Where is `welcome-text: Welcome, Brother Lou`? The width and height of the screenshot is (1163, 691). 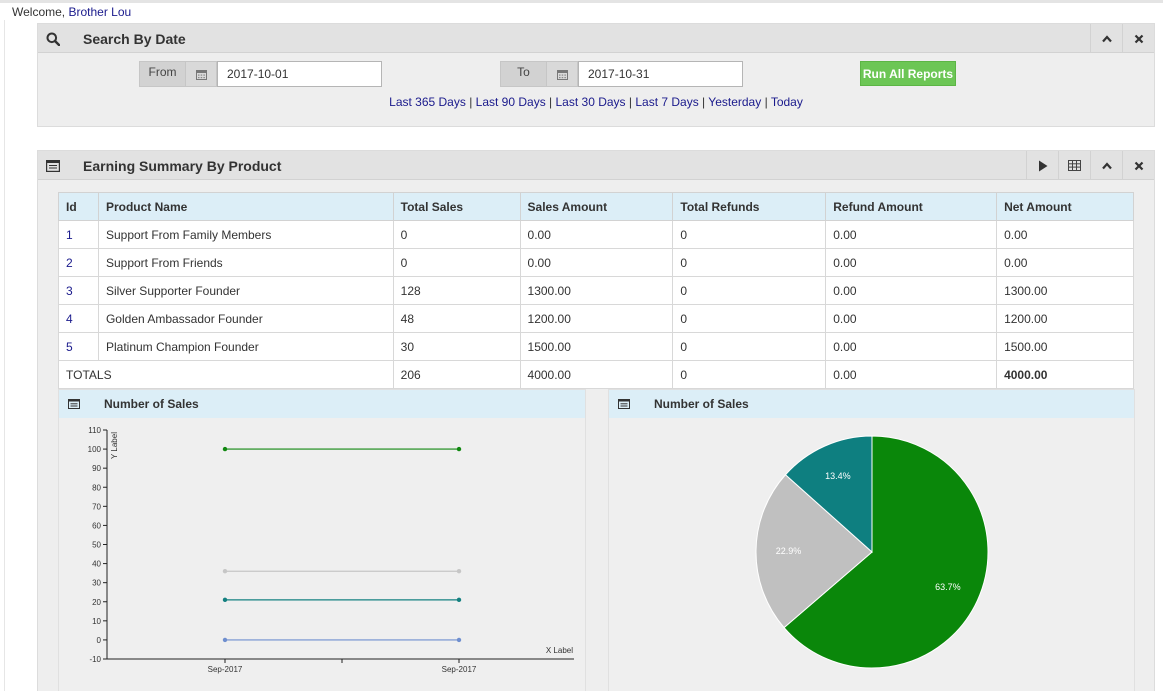
welcome-text: Welcome, Brother Lou is located at coordinates (71, 12).